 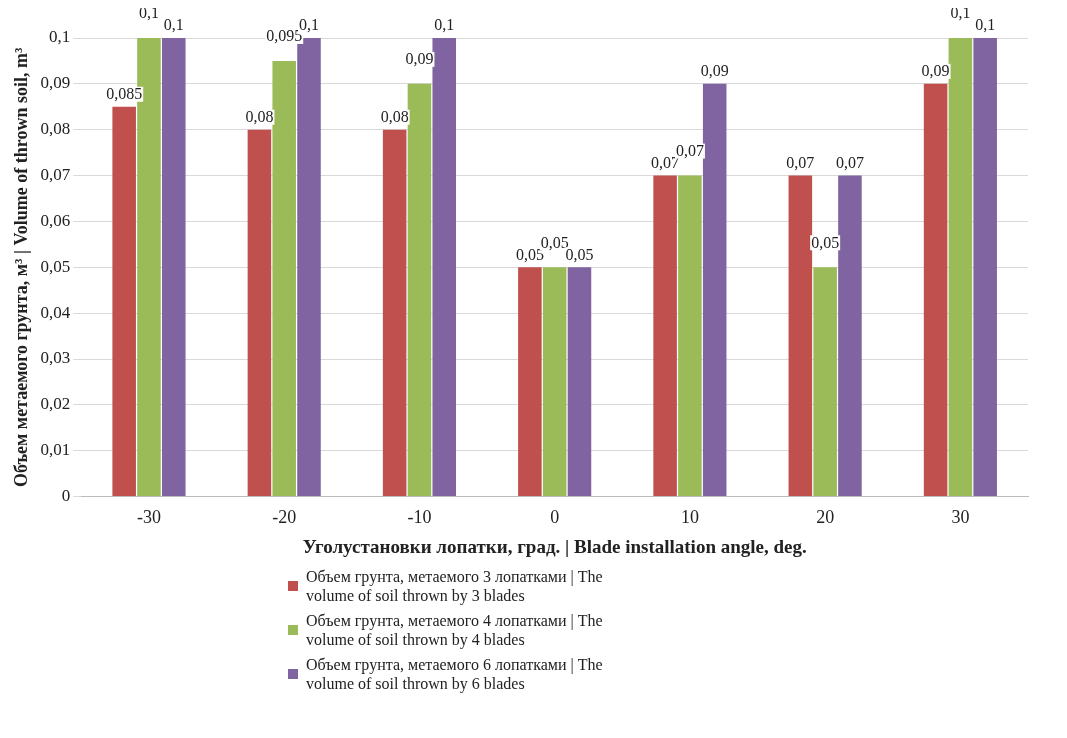 What do you see at coordinates (555, 517) in the screenshot?
I see `x-tick-label: 0` at bounding box center [555, 517].